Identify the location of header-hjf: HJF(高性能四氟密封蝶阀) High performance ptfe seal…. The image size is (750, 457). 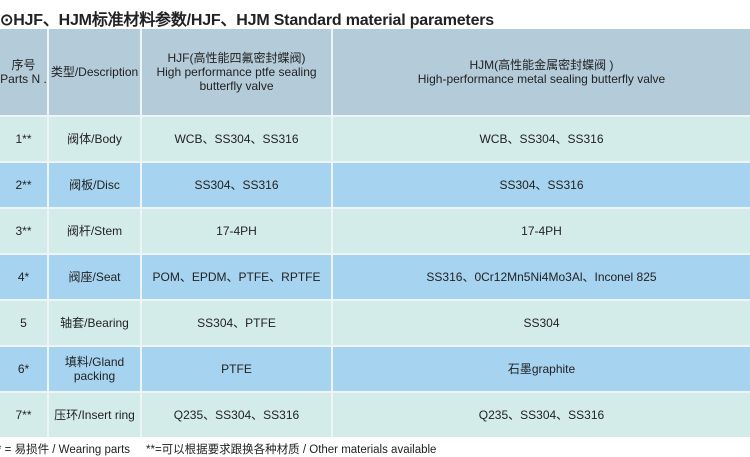
(237, 72).